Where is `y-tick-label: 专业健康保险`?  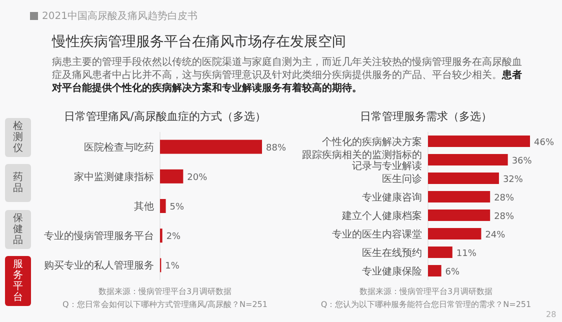
y-tick-label: 专业健康保险 is located at coordinates (392, 271).